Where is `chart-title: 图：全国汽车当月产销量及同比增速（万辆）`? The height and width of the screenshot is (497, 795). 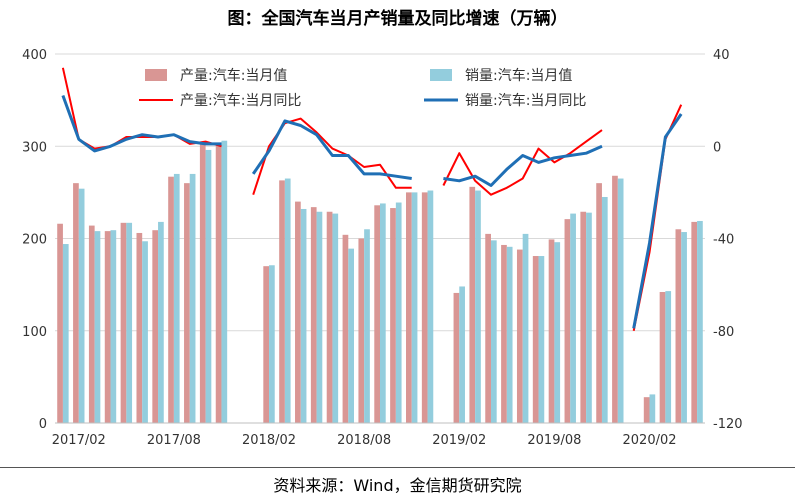 chart-title: 图：全国汽车当月产销量及同比增速（万辆） is located at coordinates (397, 19).